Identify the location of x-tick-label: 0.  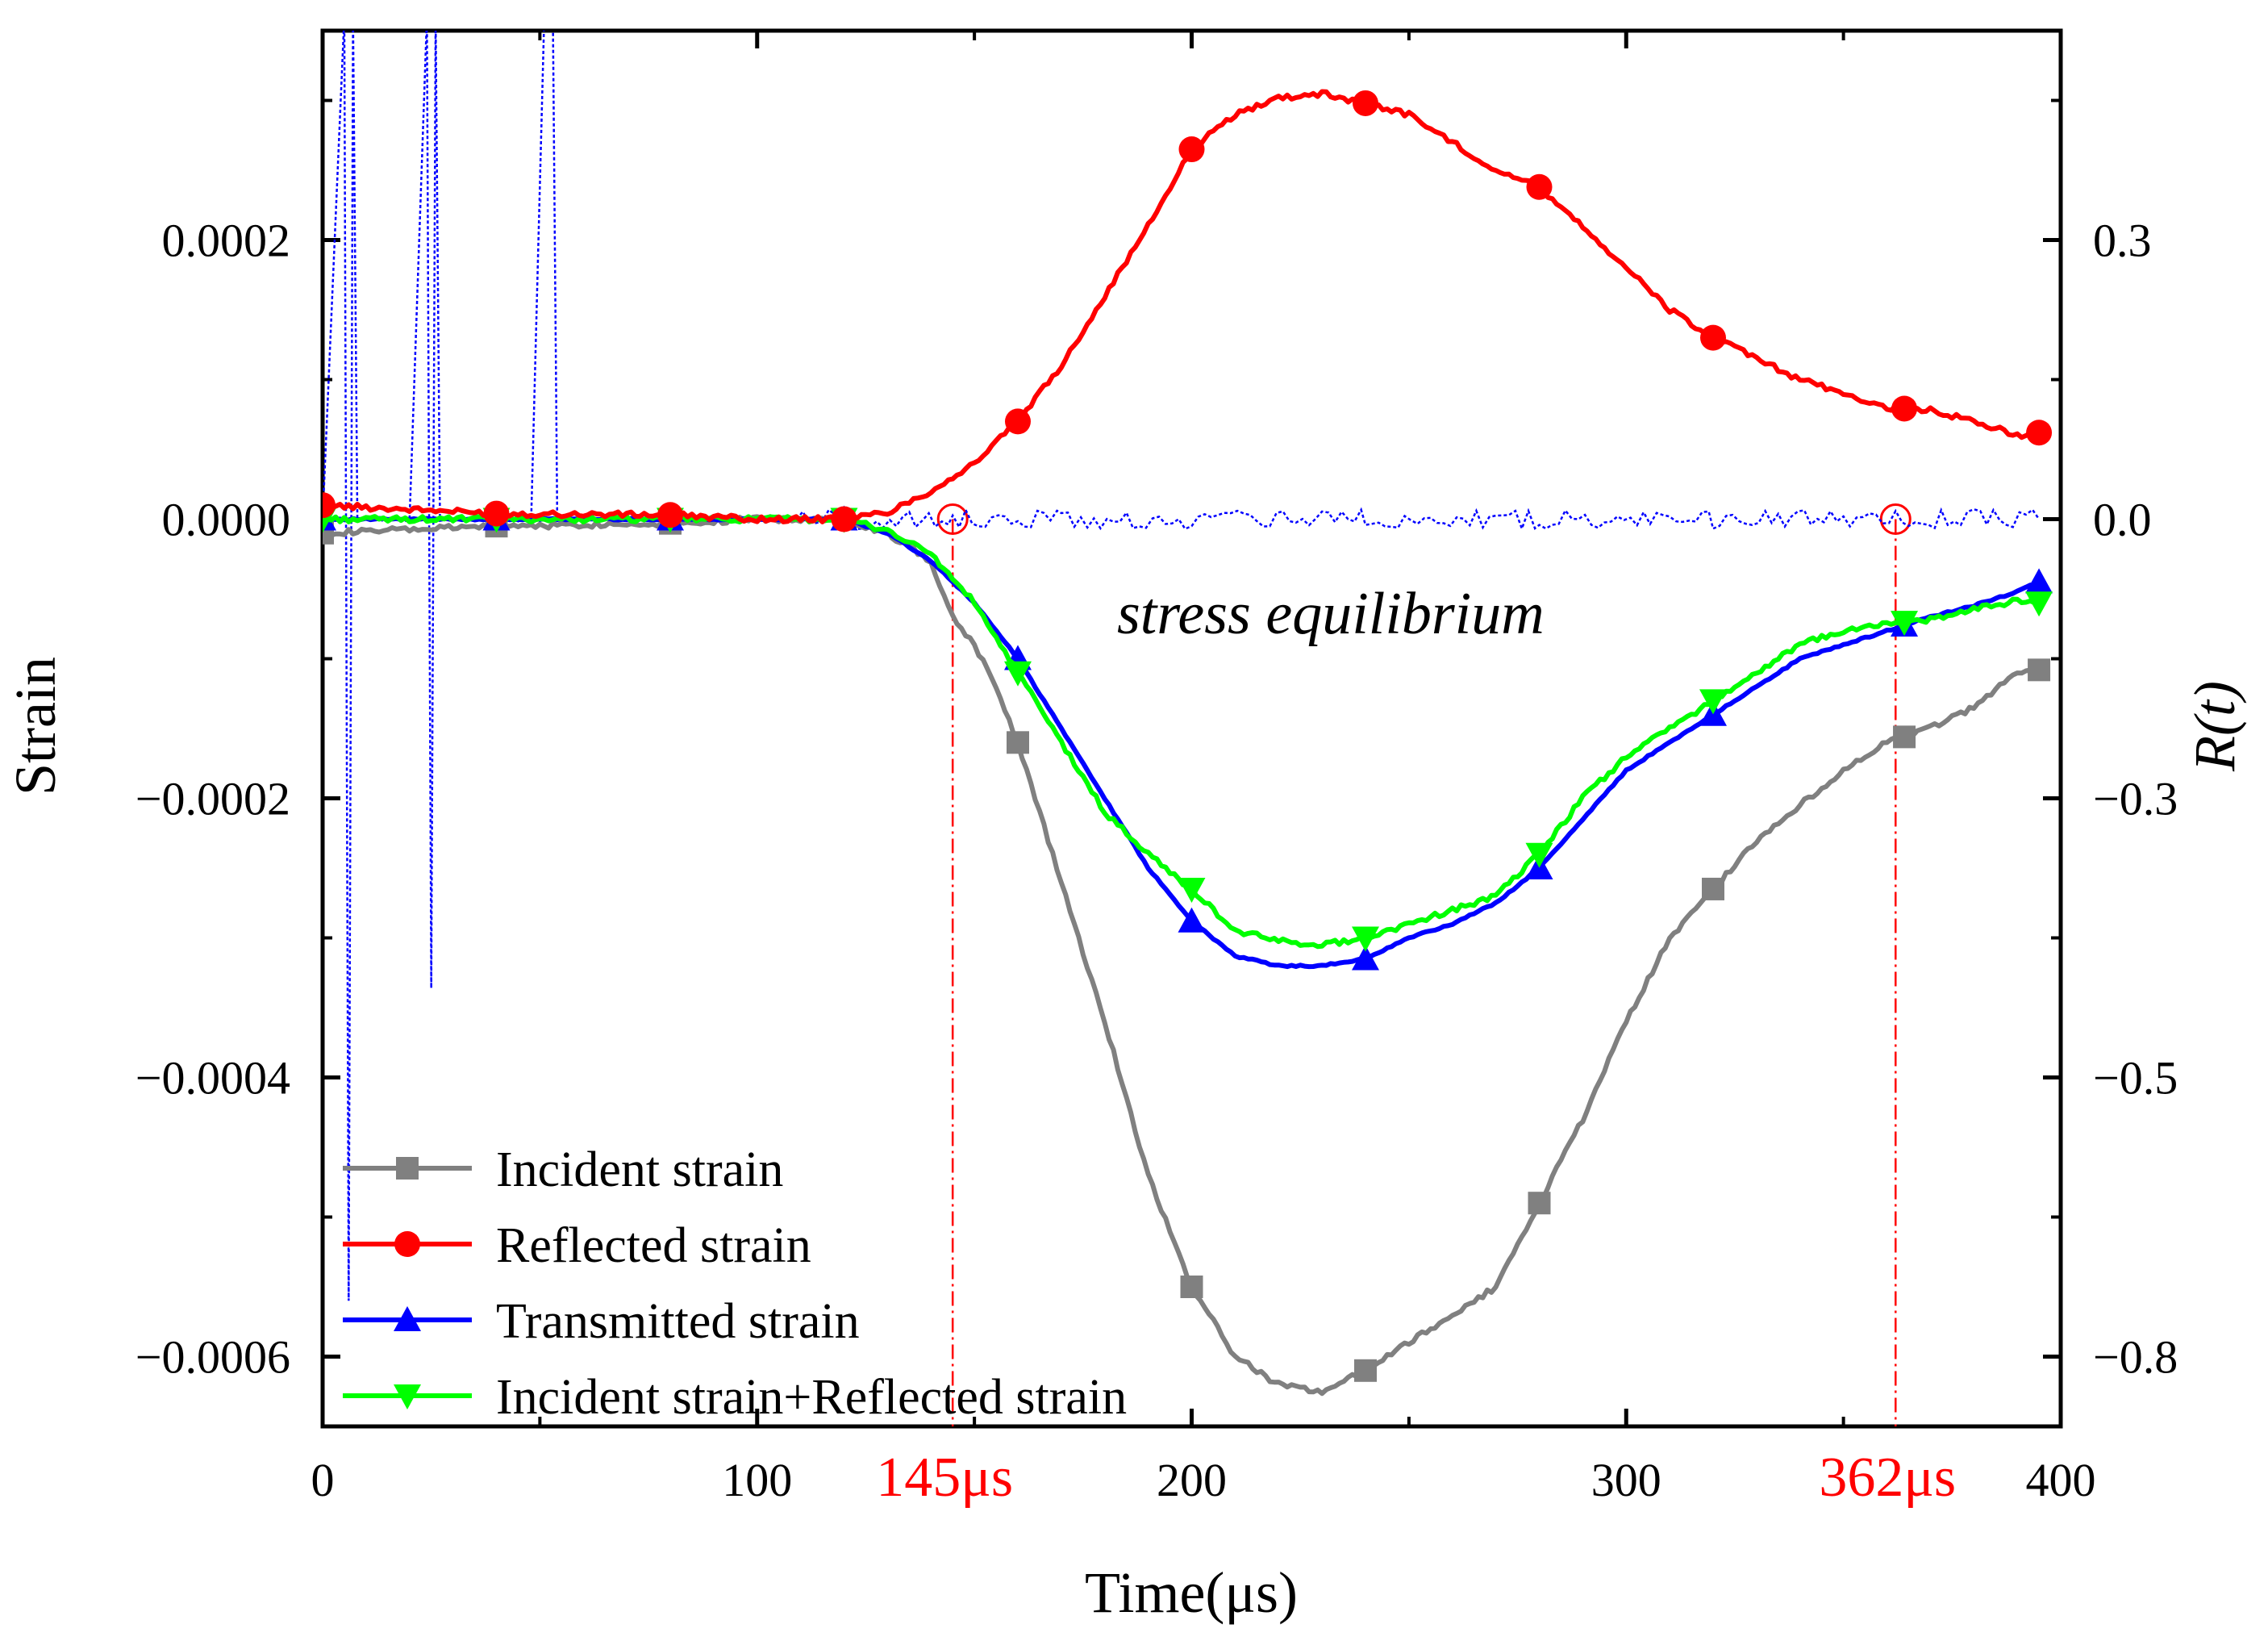
(323, 1480).